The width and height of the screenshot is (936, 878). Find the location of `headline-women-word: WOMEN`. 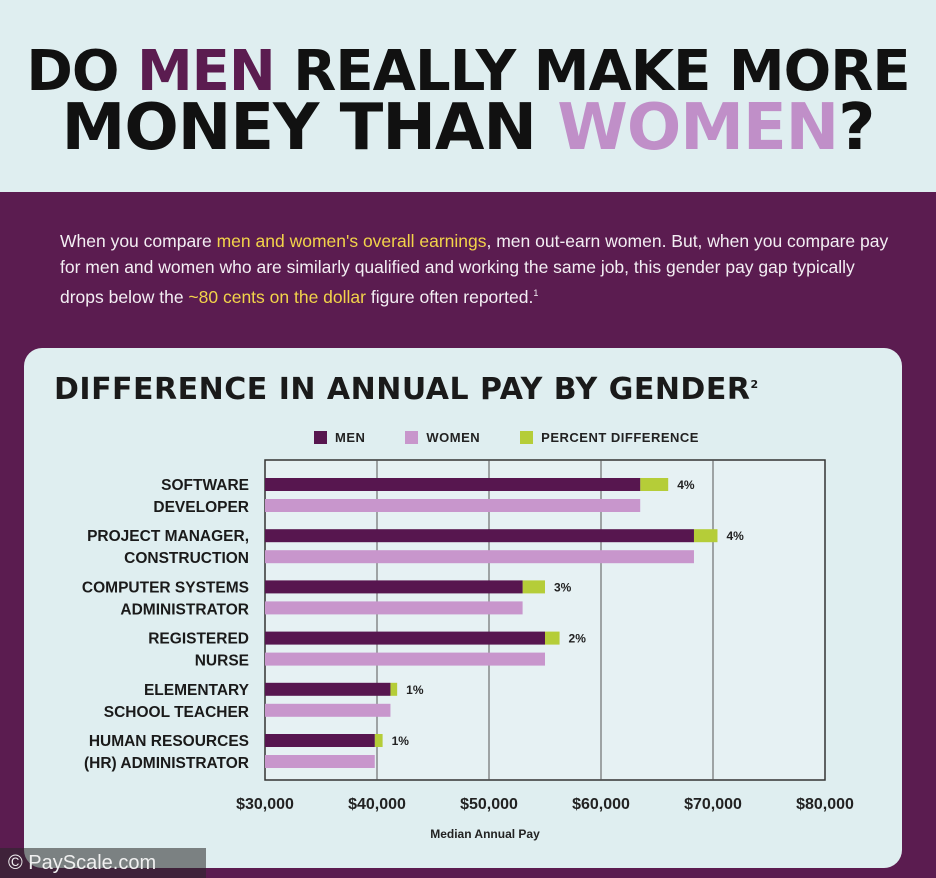

headline-women-word: WOMEN is located at coordinates (698, 128).